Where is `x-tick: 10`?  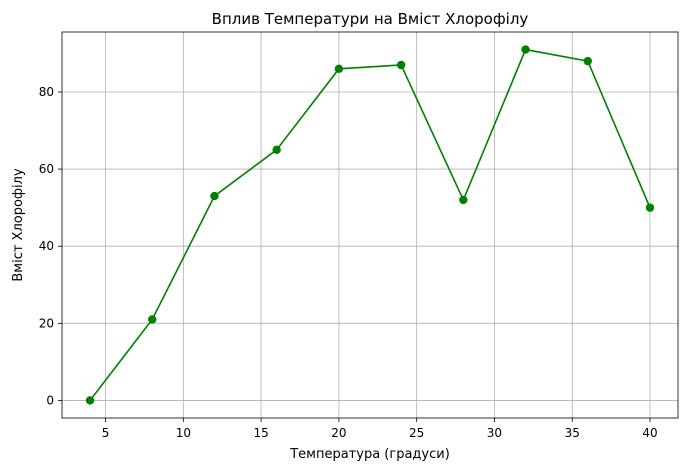 x-tick: 10 is located at coordinates (183, 429).